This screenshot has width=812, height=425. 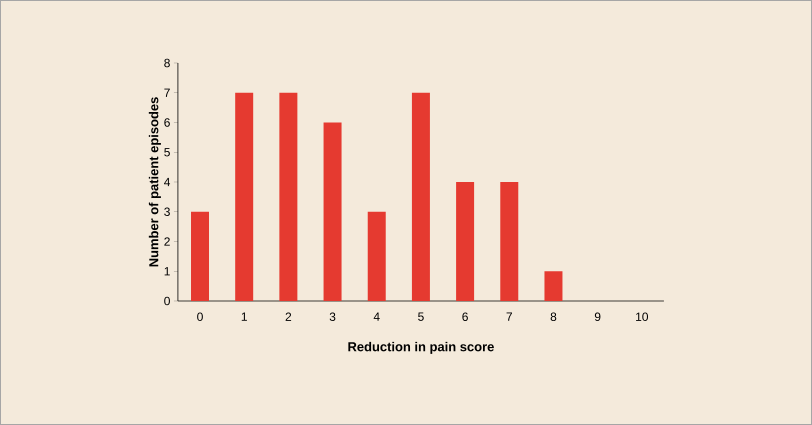 What do you see at coordinates (167, 212) in the screenshot?
I see `y-tick-label: 3` at bounding box center [167, 212].